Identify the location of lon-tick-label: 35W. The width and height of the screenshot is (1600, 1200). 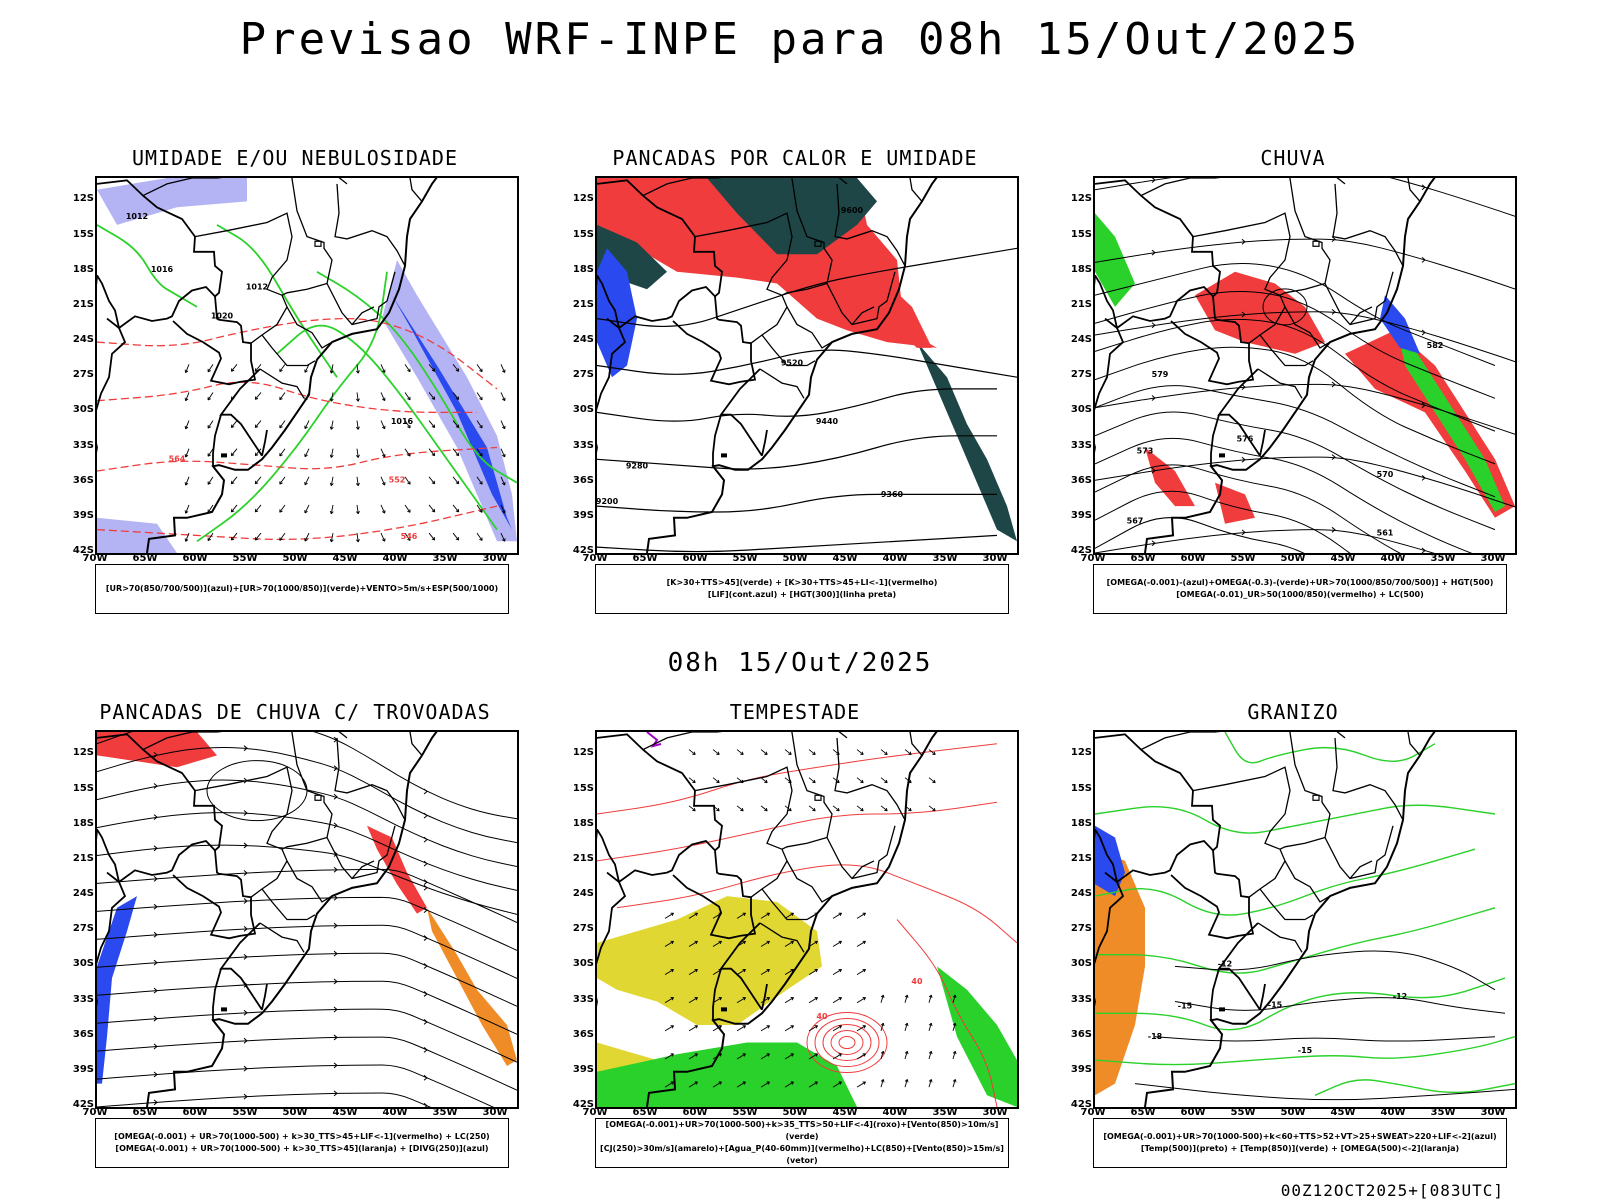
(445, 558).